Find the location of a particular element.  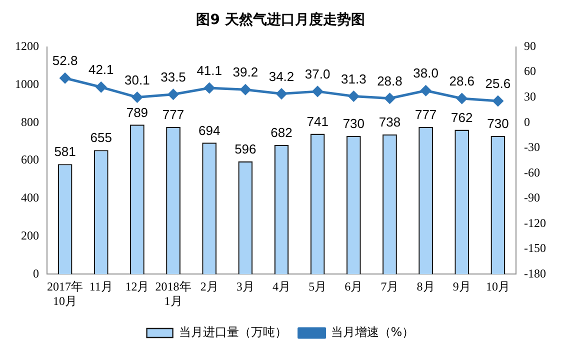

x-tick-label: 2017年 10月 is located at coordinates (65, 294).